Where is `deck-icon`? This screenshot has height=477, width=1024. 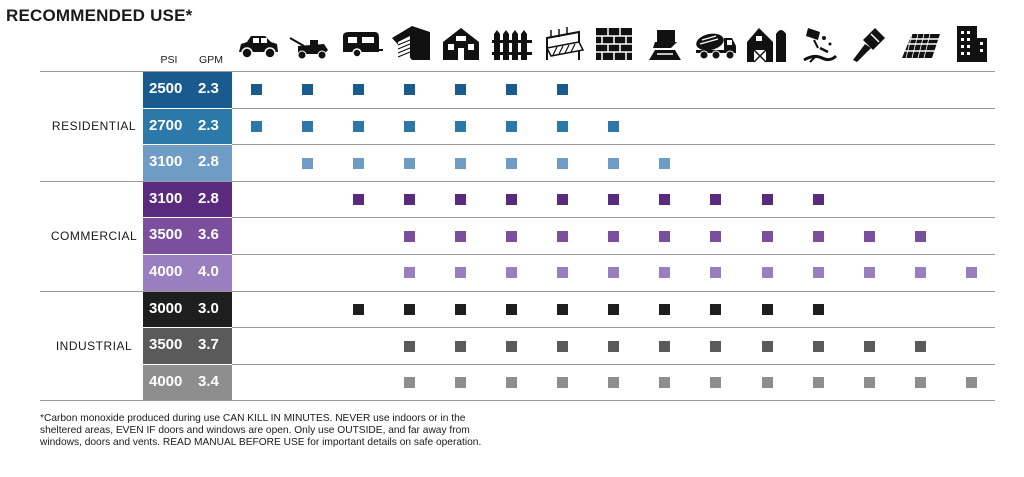
deck-icon is located at coordinates (563, 44).